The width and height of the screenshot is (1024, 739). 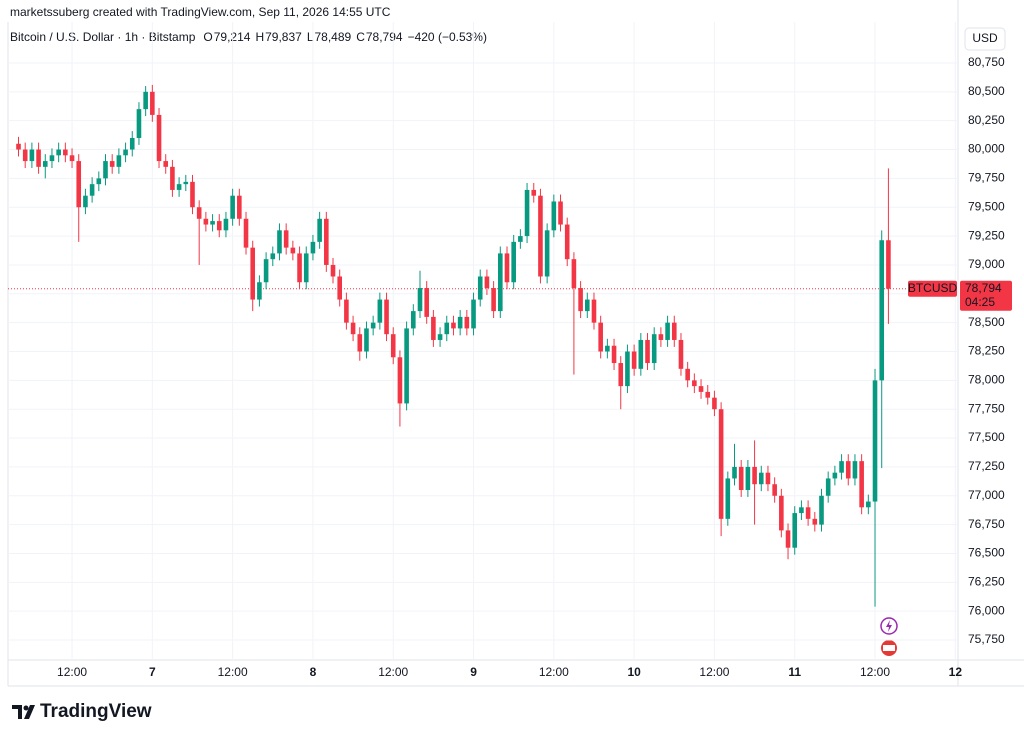 What do you see at coordinates (986, 553) in the screenshot?
I see `y-tick-label: 76,500` at bounding box center [986, 553].